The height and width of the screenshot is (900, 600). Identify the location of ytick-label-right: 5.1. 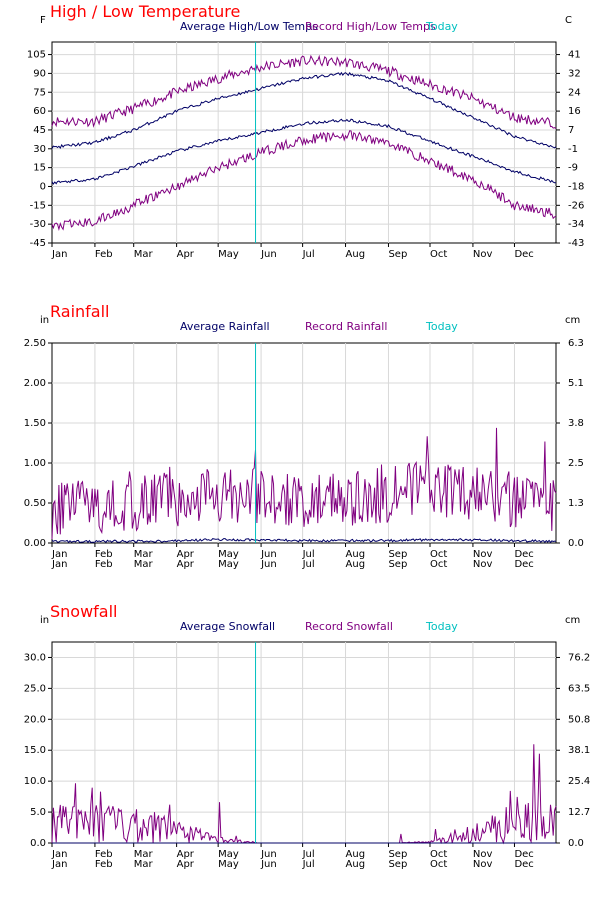
(576, 383).